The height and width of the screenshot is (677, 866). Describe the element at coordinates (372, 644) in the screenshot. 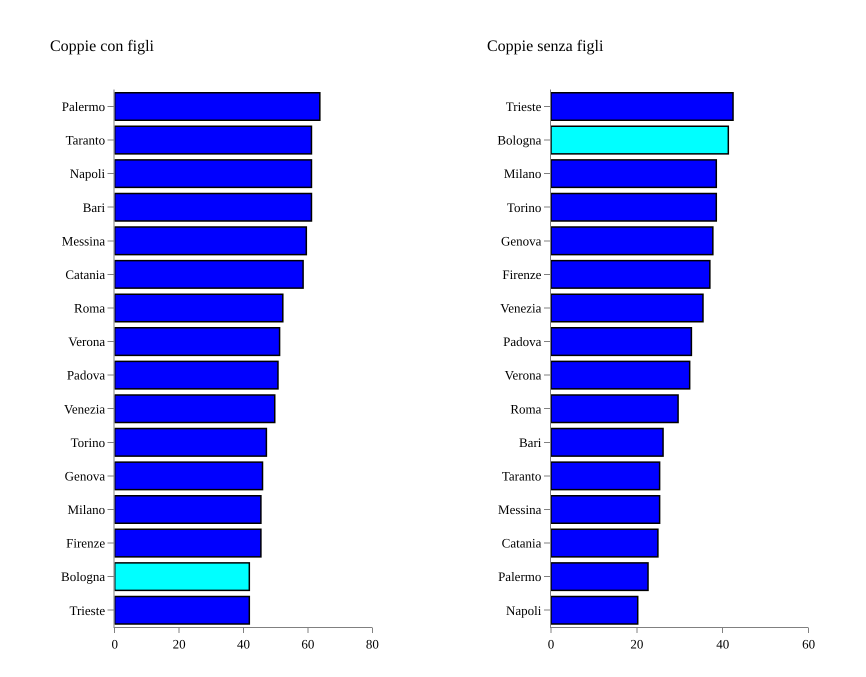

I see `x-tick-label: 80` at that location.